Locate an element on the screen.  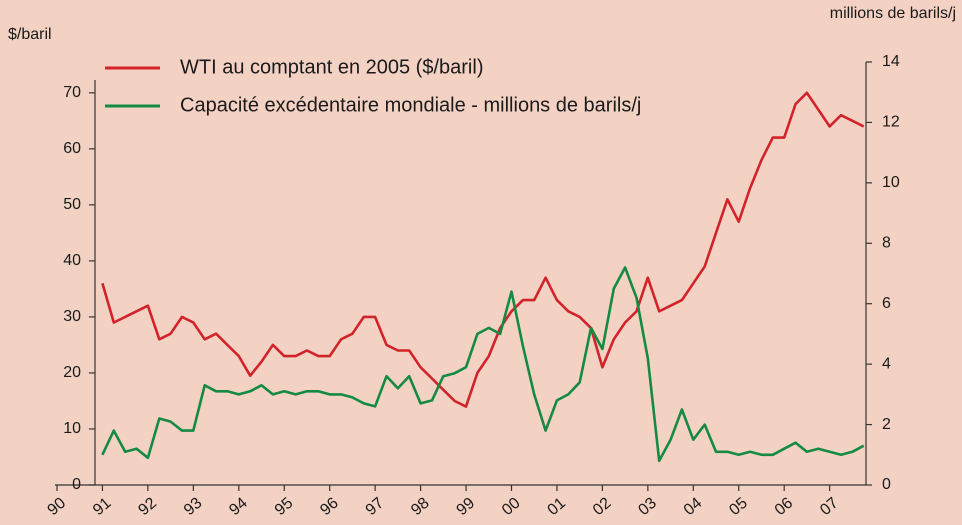
y2-tick-label: 4 is located at coordinates (886, 363).